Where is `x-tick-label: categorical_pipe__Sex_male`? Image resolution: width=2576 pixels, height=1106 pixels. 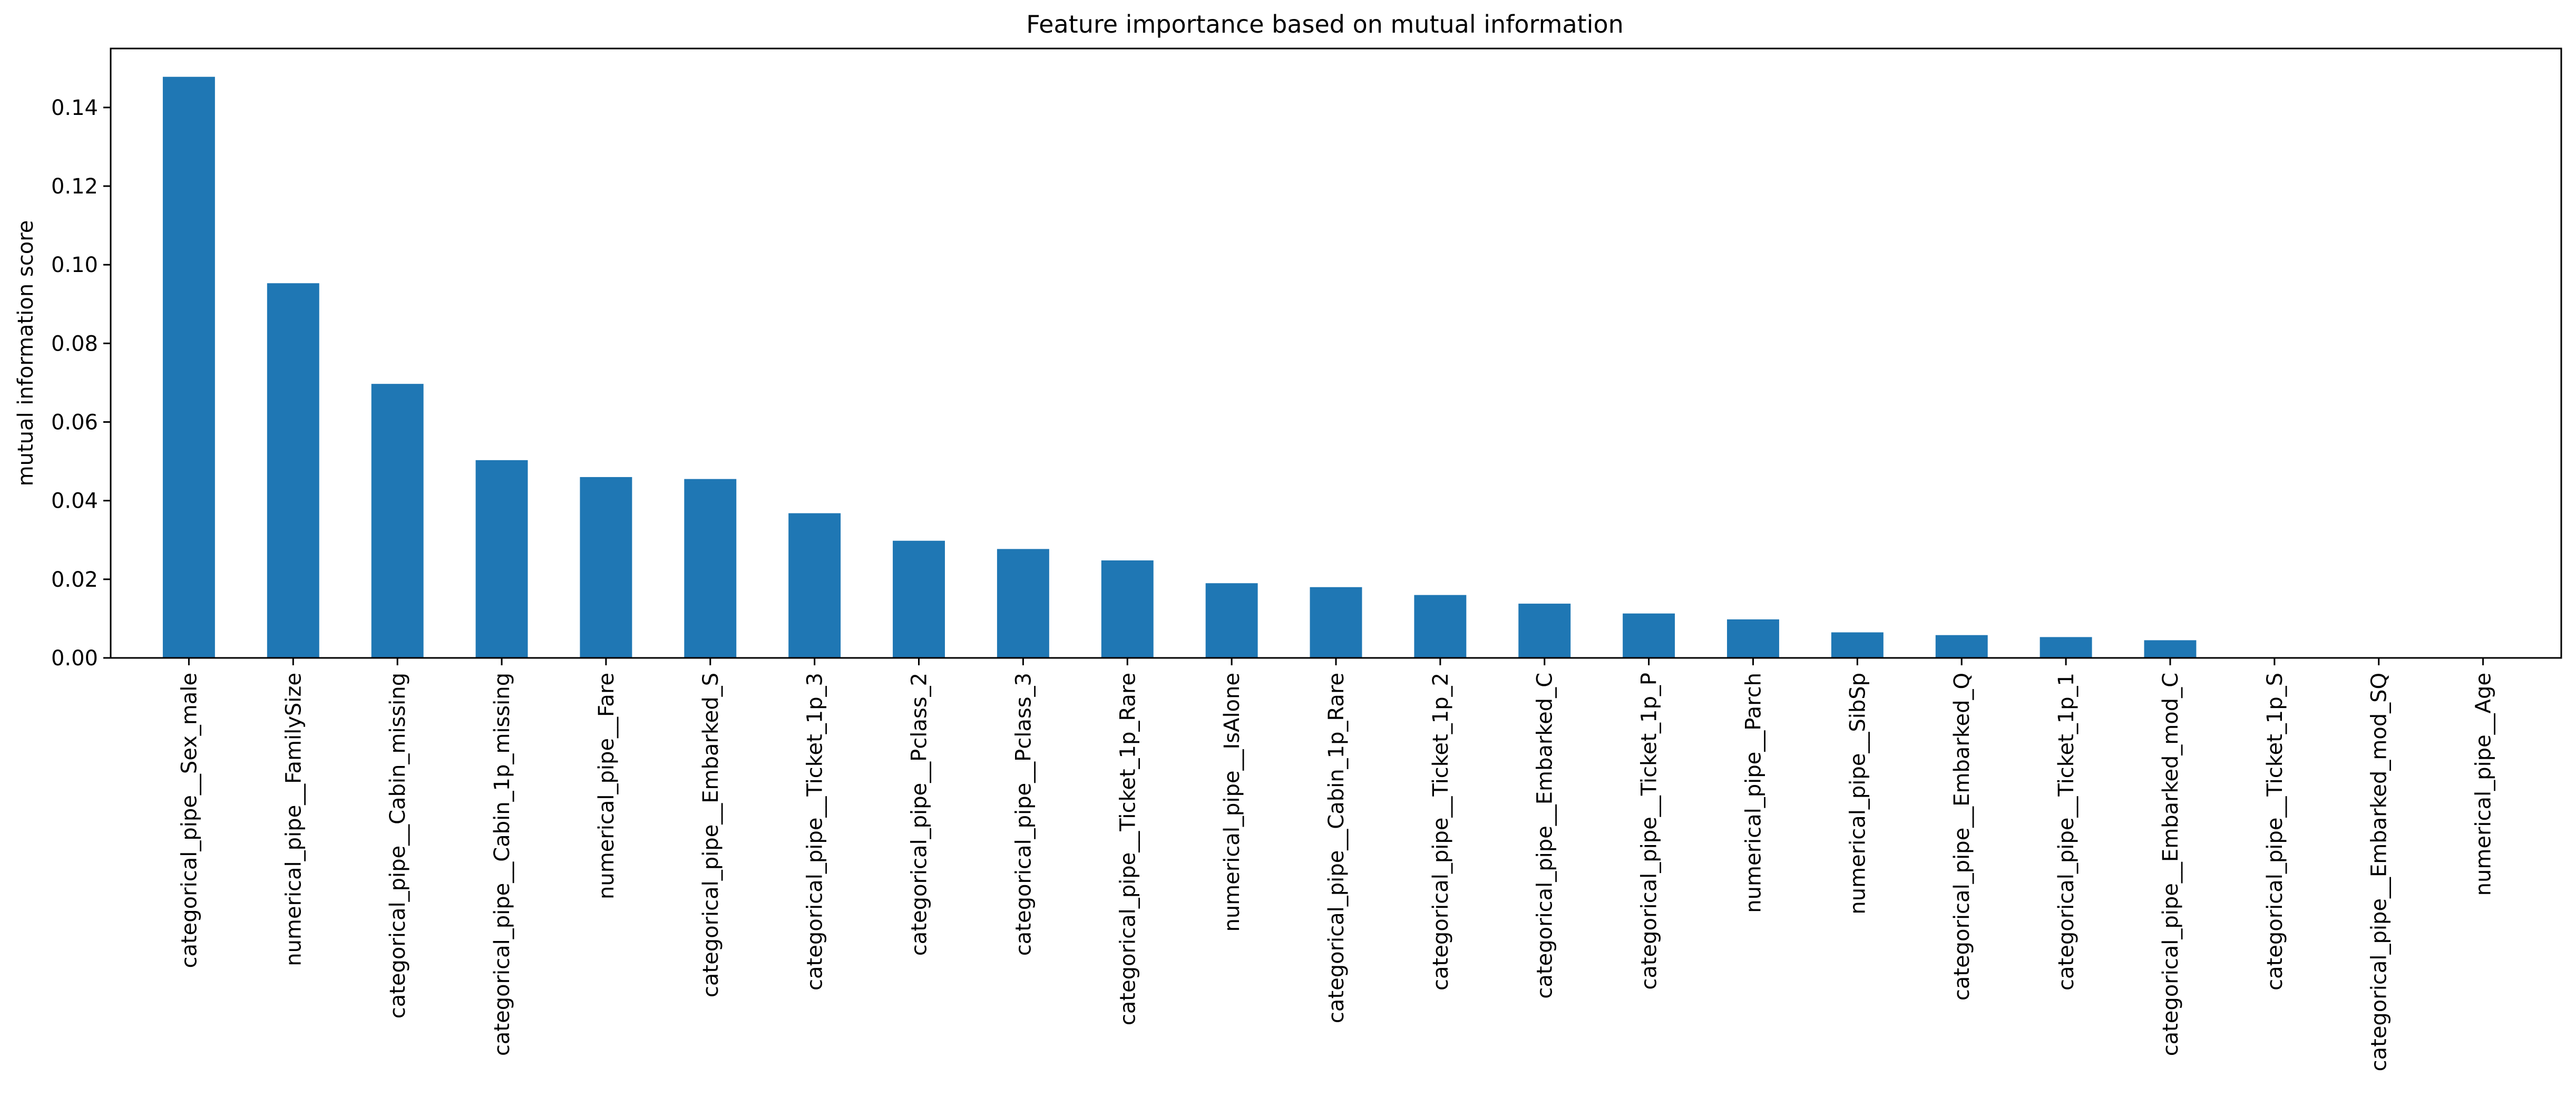
x-tick-label: categorical_pipe__Sex_male is located at coordinates (189, 821).